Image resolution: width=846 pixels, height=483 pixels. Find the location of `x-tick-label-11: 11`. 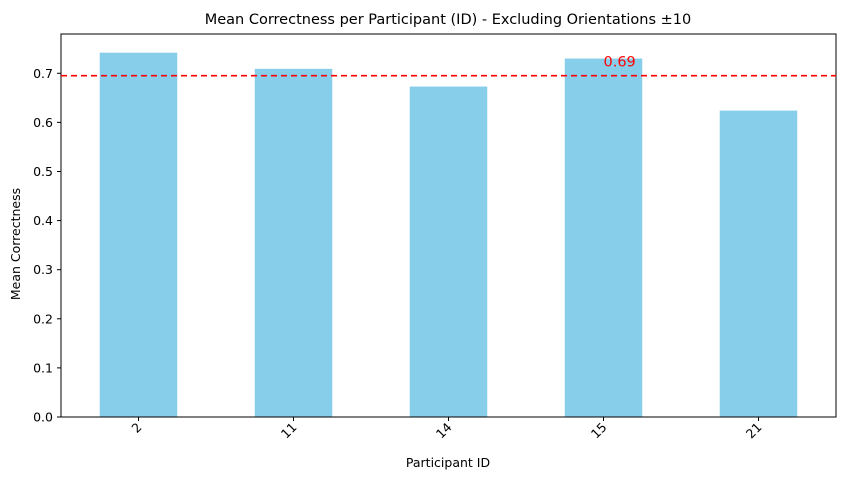

x-tick-label-11: 11 is located at coordinates (289, 431).